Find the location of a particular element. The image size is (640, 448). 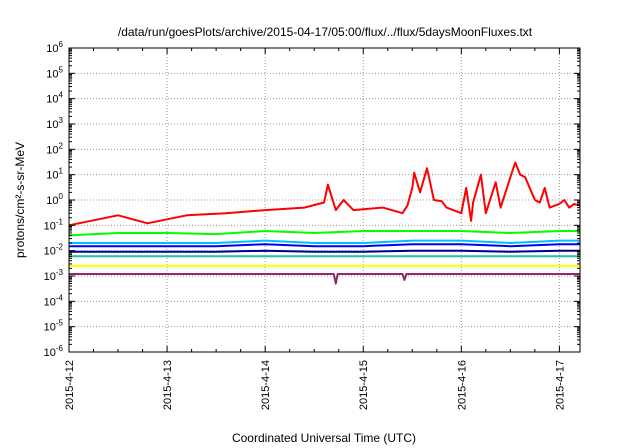

y-tick-label: 10⁻⁵ is located at coordinates (54, 326).